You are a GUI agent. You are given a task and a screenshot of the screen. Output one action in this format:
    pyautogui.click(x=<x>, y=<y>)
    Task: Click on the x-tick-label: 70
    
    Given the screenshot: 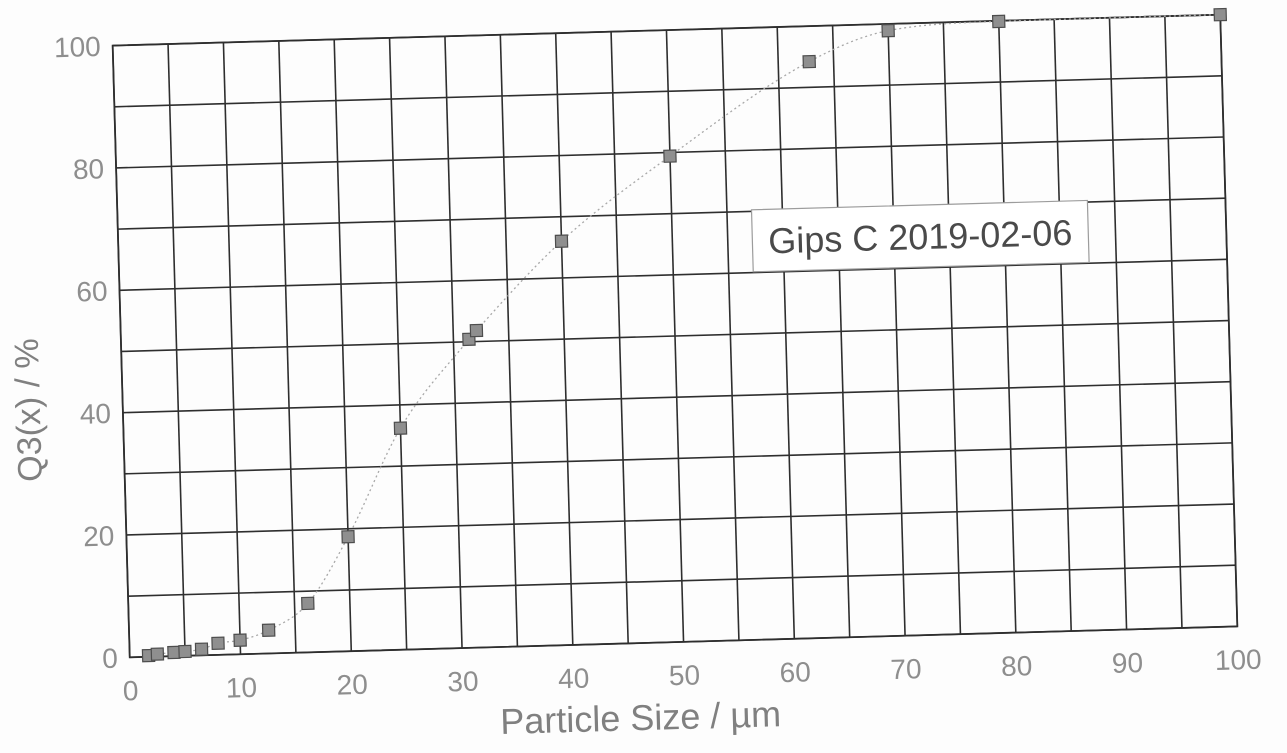 What is the action you would take?
    pyautogui.click(x=906, y=669)
    